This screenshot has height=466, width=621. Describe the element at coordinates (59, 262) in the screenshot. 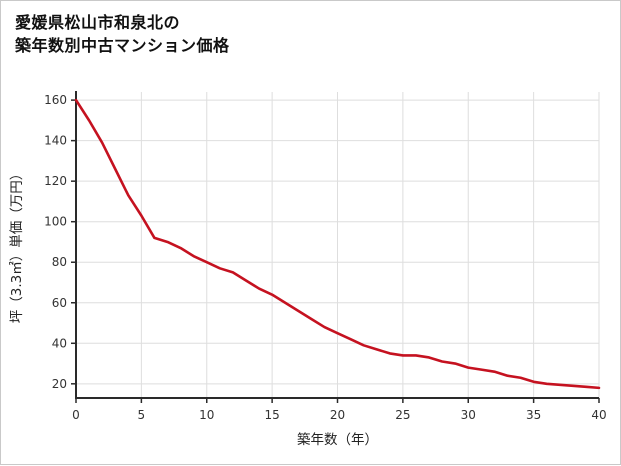

I see `y-tick-label: 80` at that location.